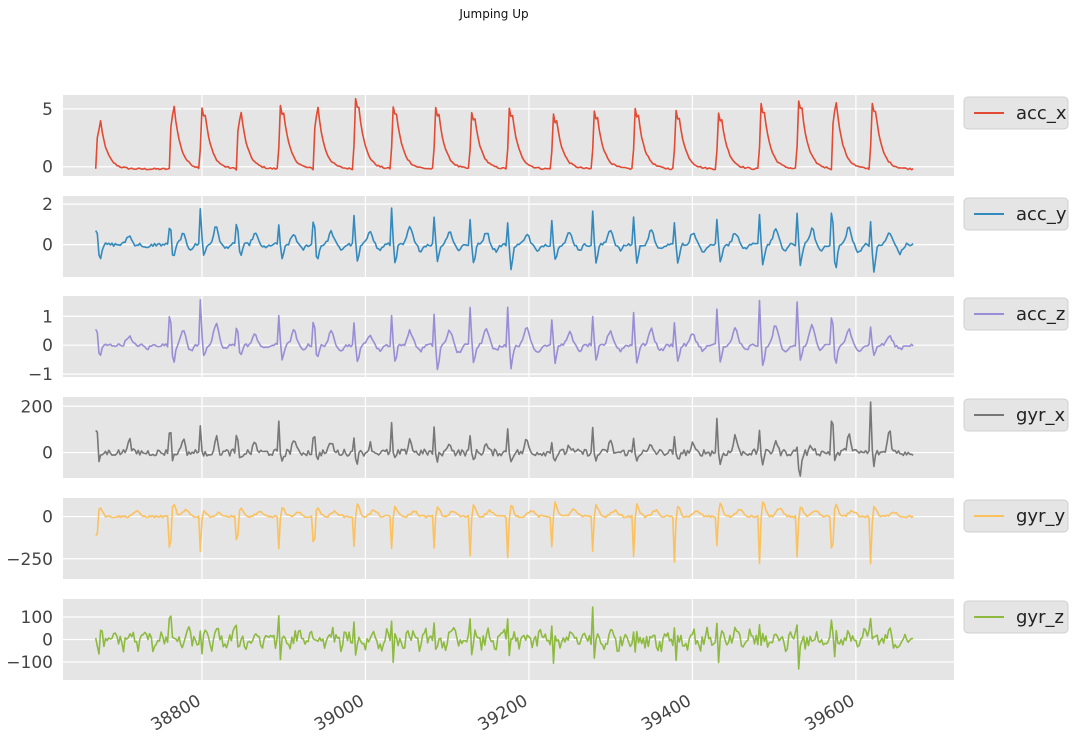 The image size is (1075, 739). I want to click on chart-title: Jumping Up, so click(493, 14).